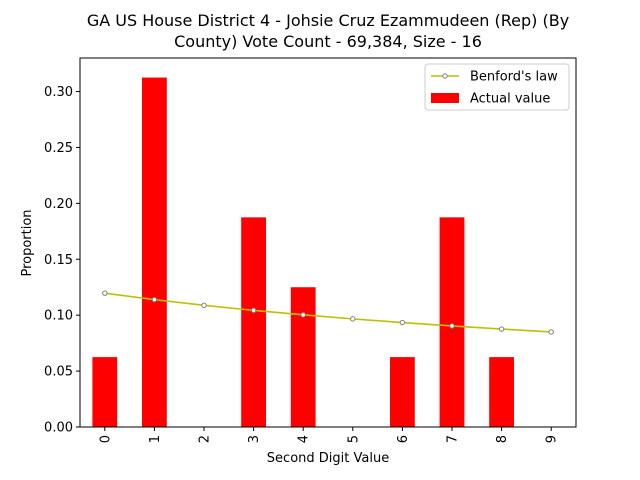 The height and width of the screenshot is (480, 640). I want to click on x-tick-label-1: 1, so click(155, 439).